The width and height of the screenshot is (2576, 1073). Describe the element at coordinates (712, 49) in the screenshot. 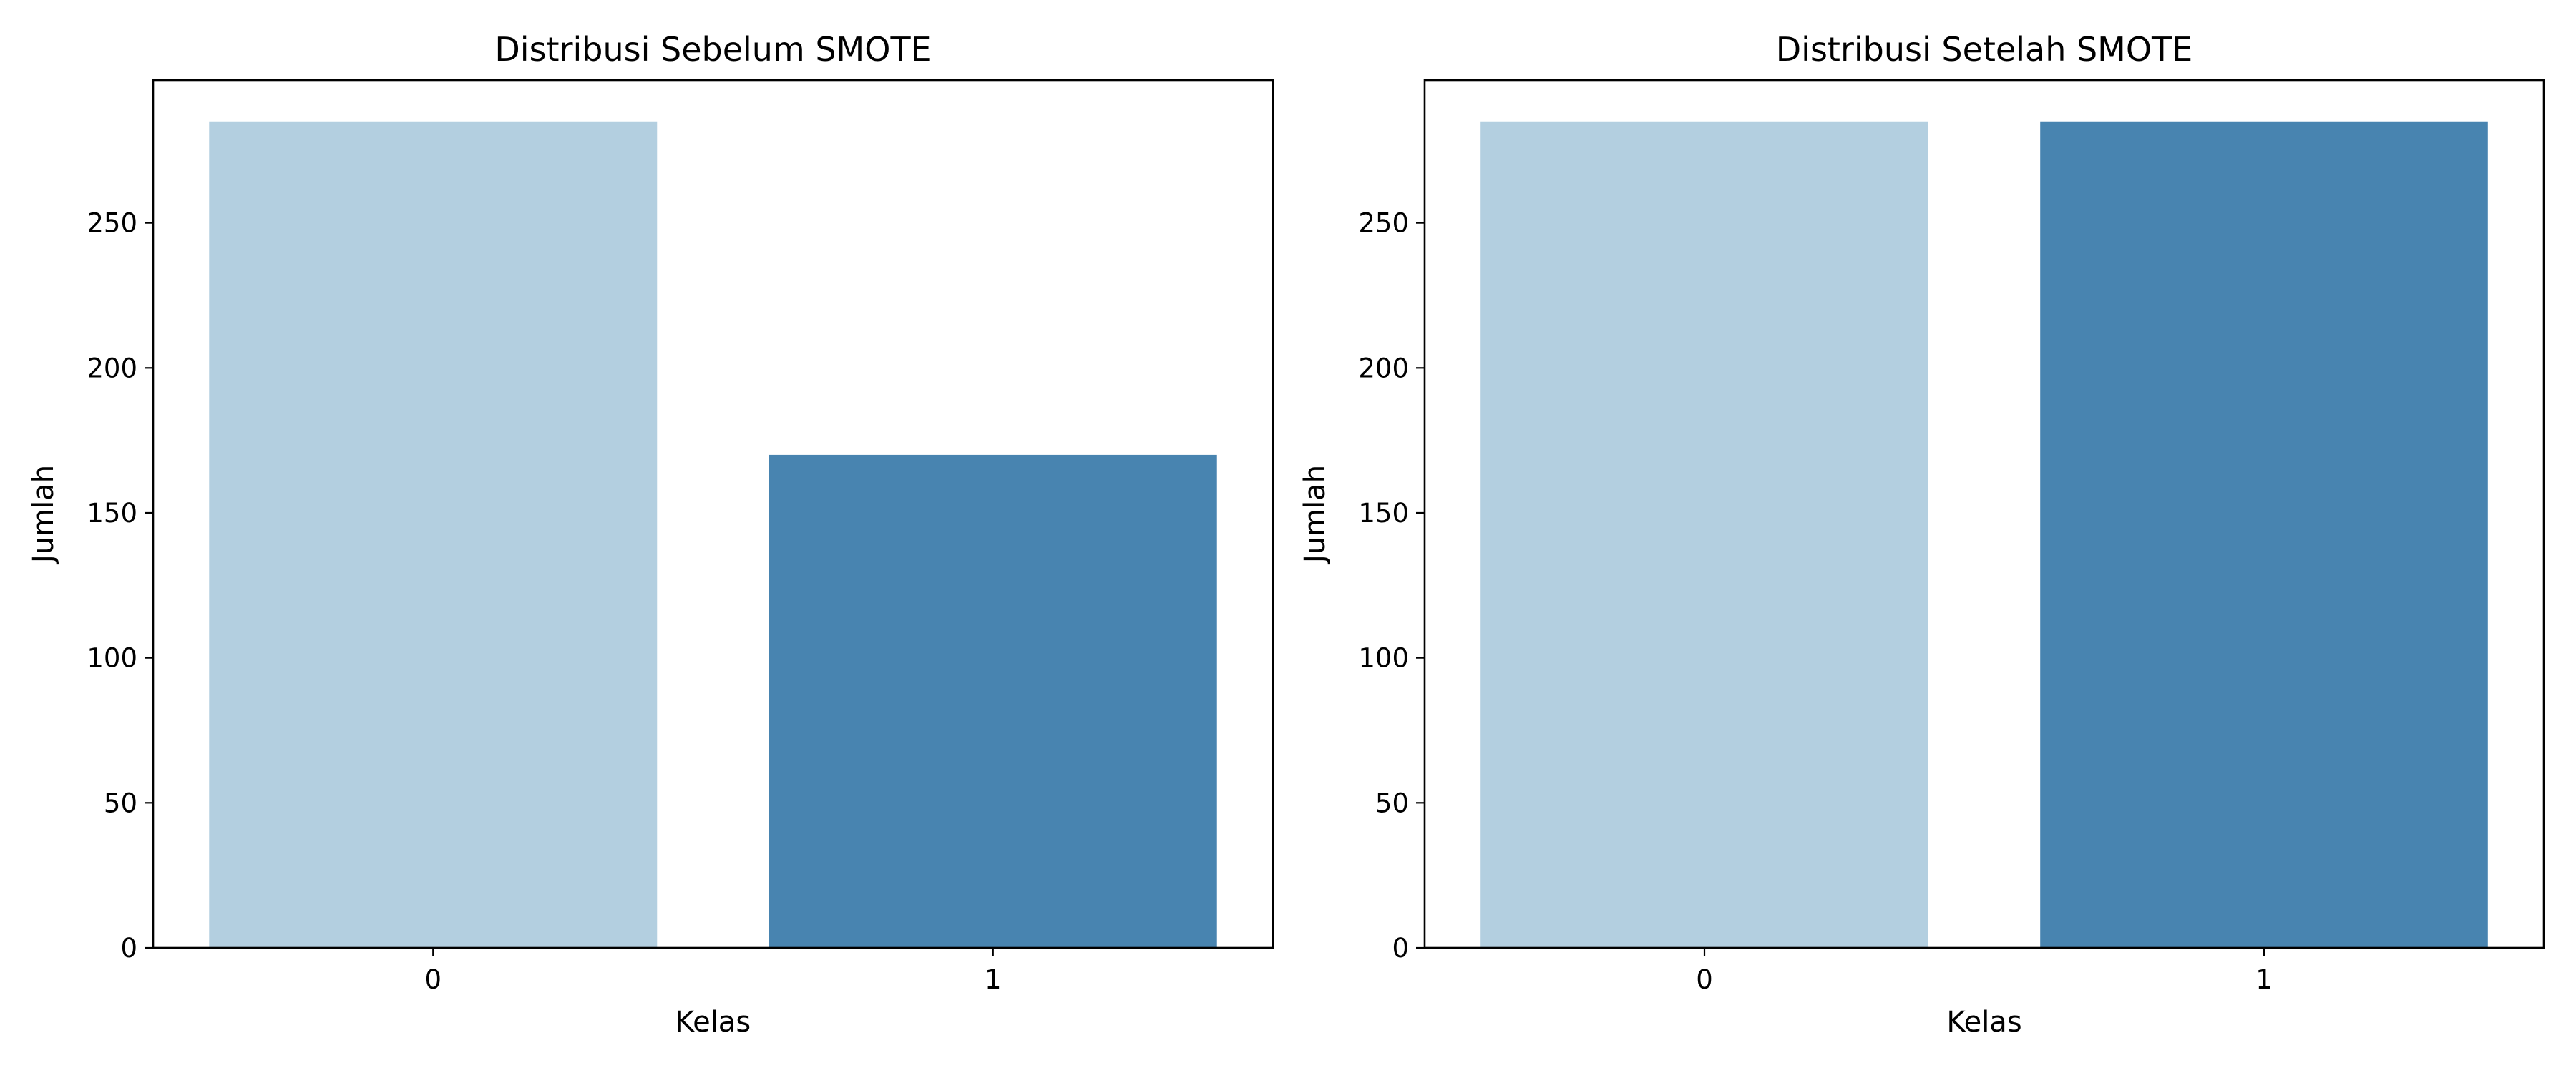

I see `chart-title: Distribusi Sebelum SMOTE` at that location.